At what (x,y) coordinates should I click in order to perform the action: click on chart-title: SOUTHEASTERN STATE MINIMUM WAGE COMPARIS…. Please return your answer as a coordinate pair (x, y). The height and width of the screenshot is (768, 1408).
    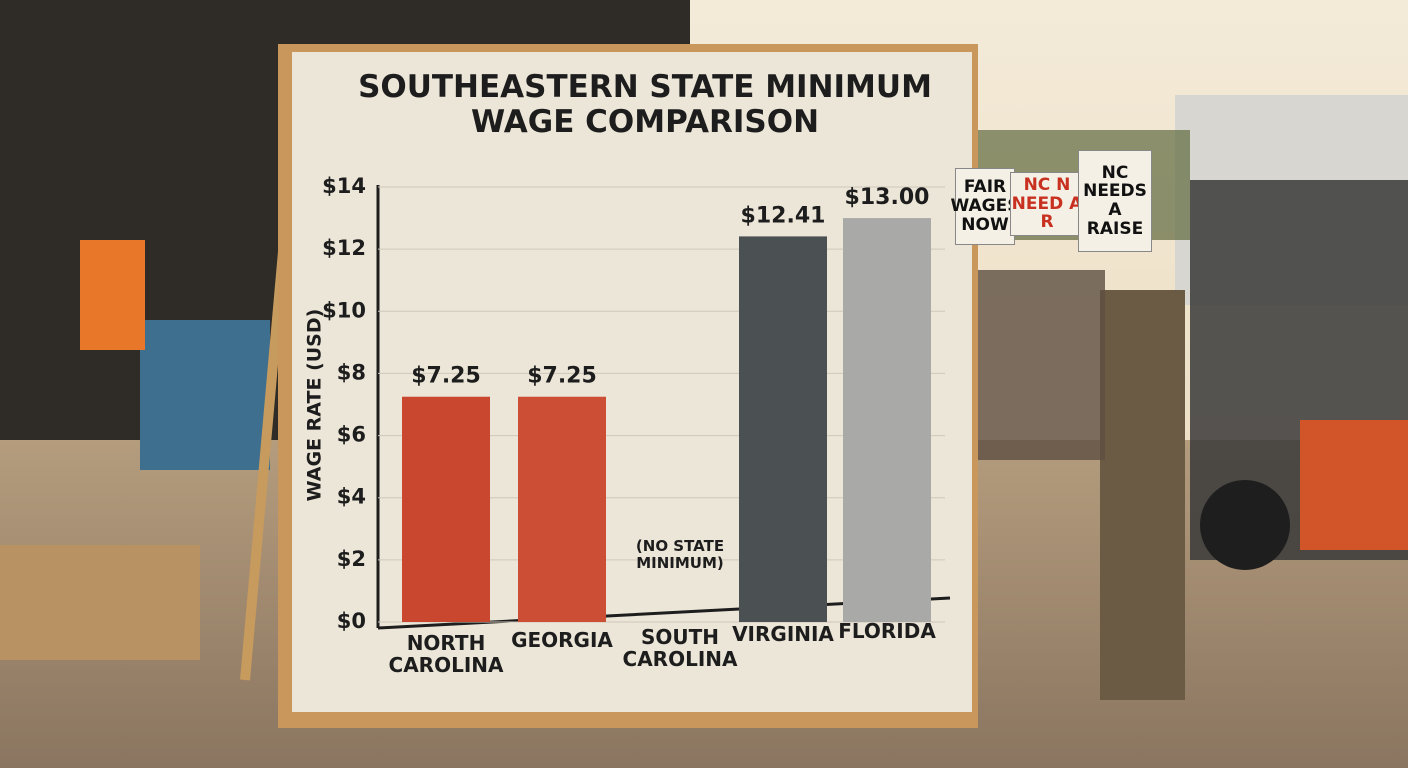
    Looking at the image, I should click on (645, 104).